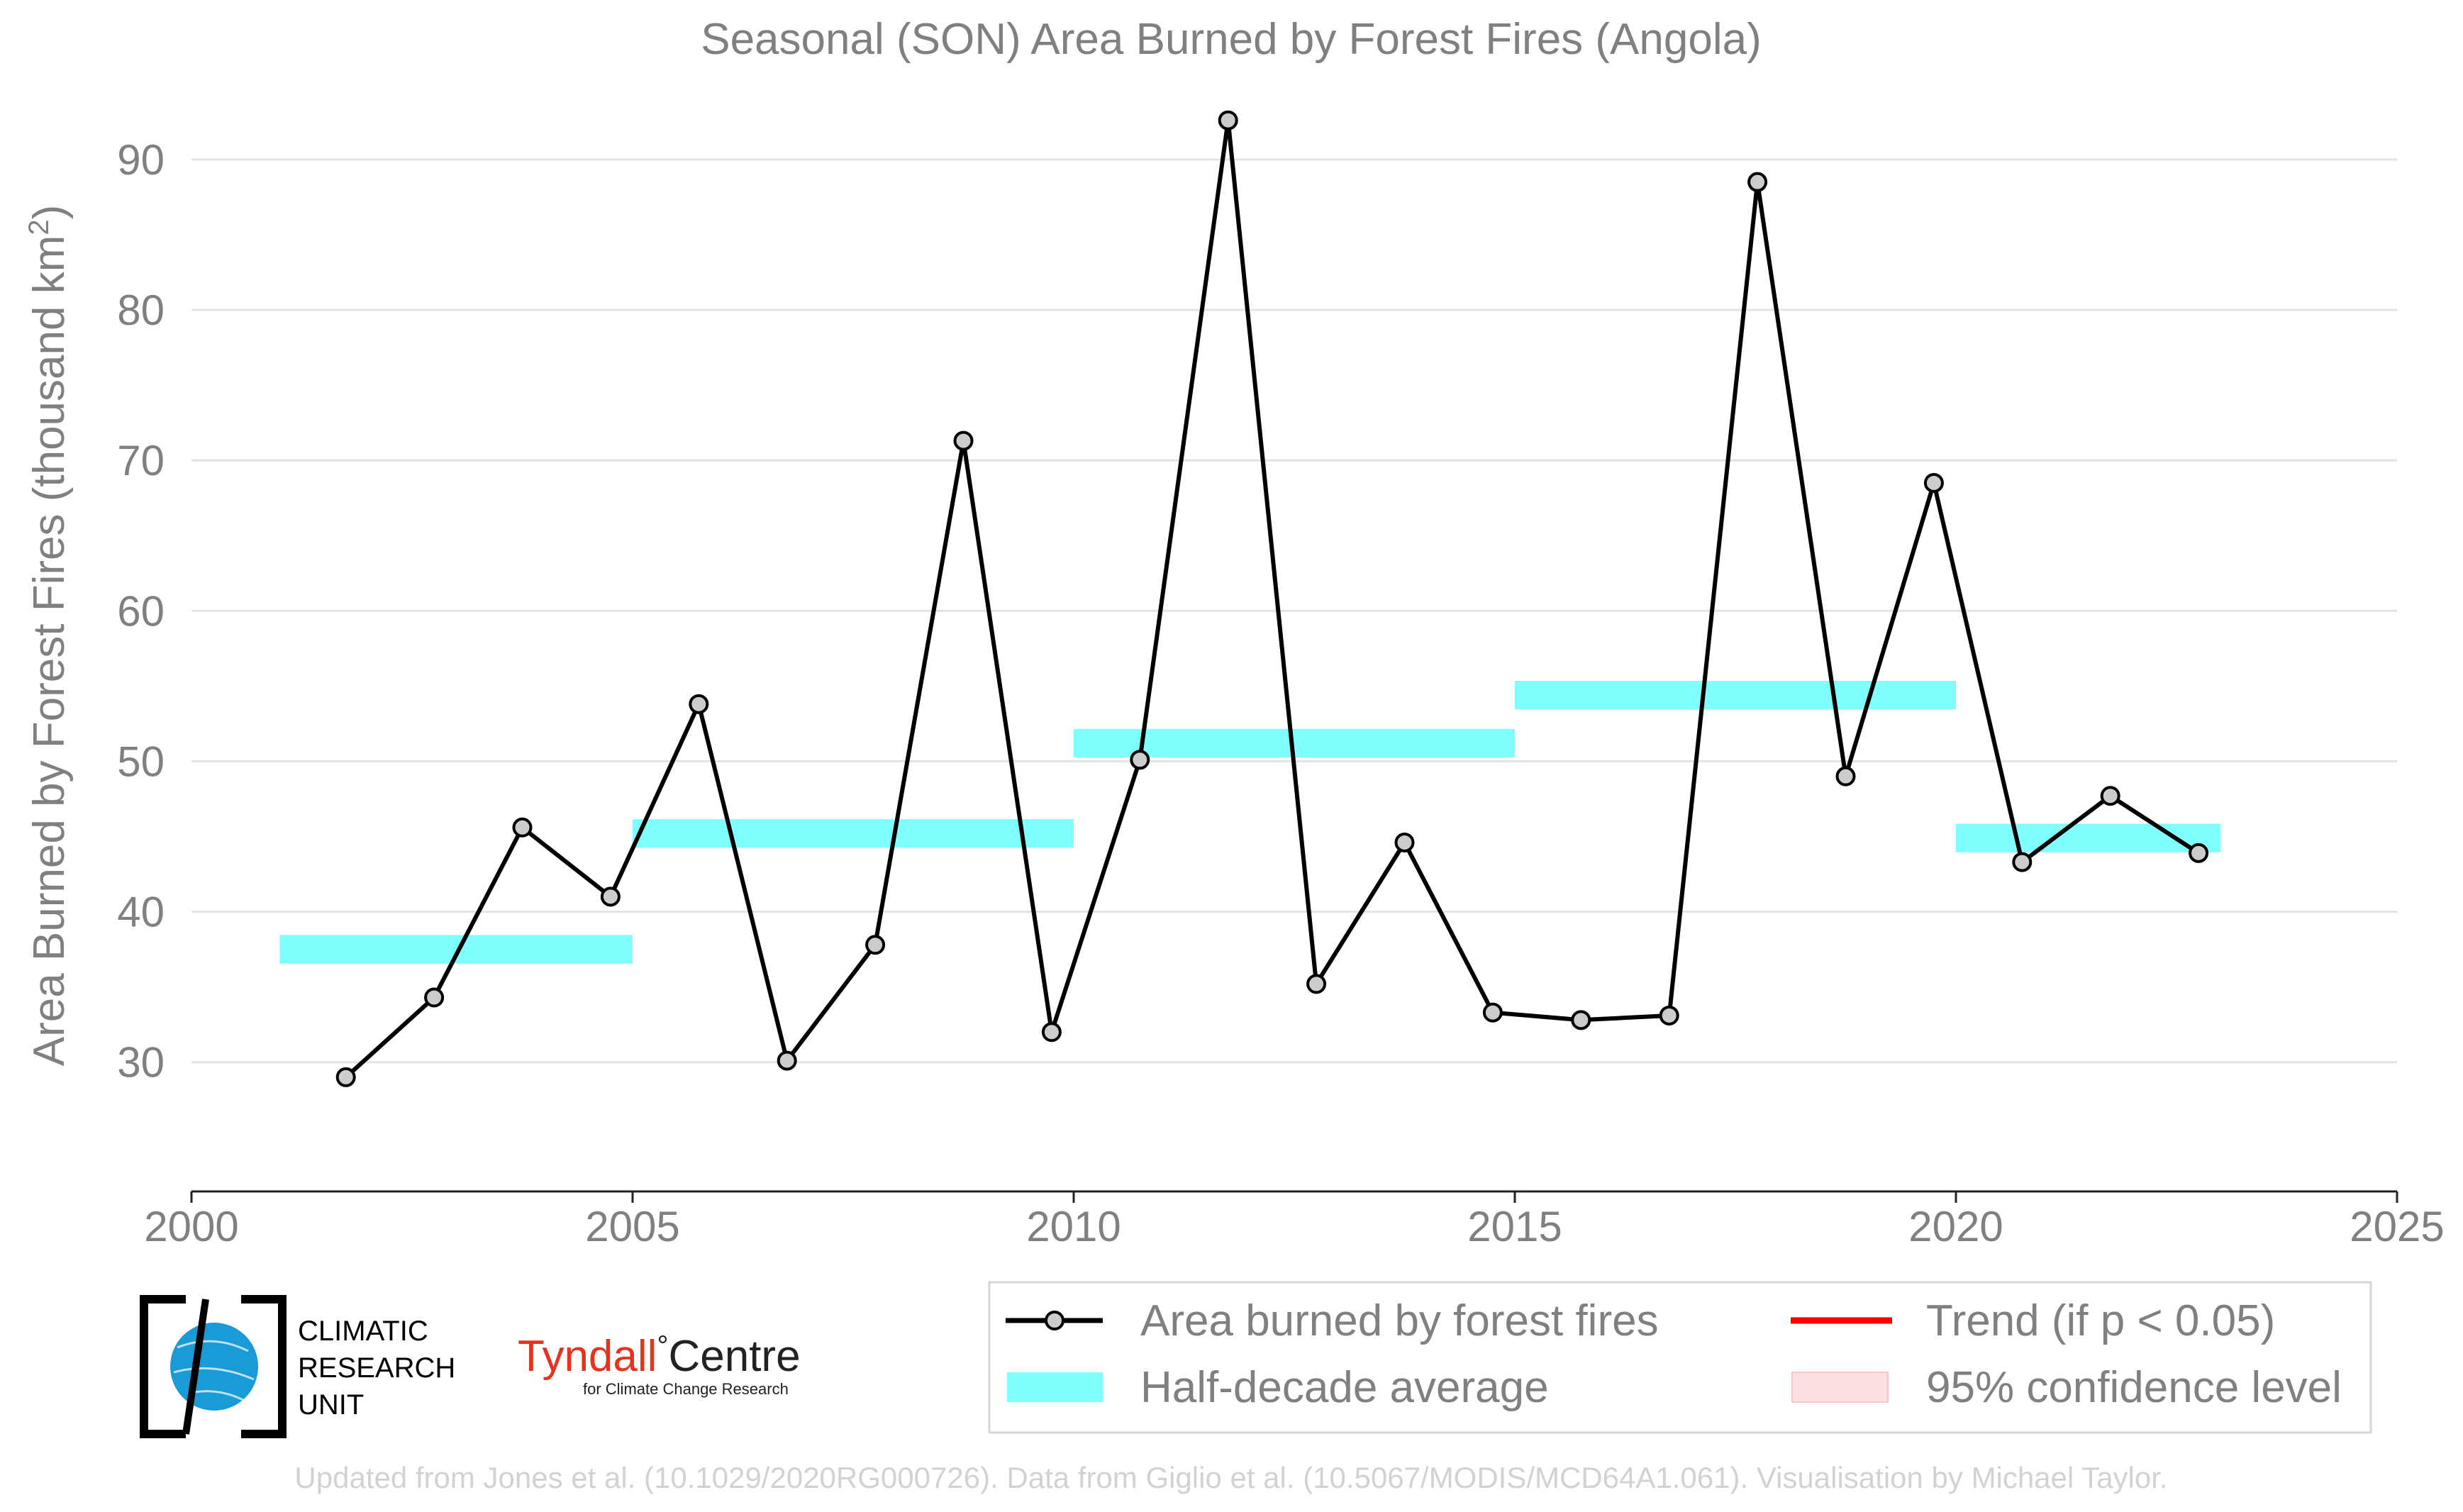 The image size is (2463, 1512). I want to click on y-axis-label-main: Area Burned by Forest Fires (thousand km, so click(49, 651).